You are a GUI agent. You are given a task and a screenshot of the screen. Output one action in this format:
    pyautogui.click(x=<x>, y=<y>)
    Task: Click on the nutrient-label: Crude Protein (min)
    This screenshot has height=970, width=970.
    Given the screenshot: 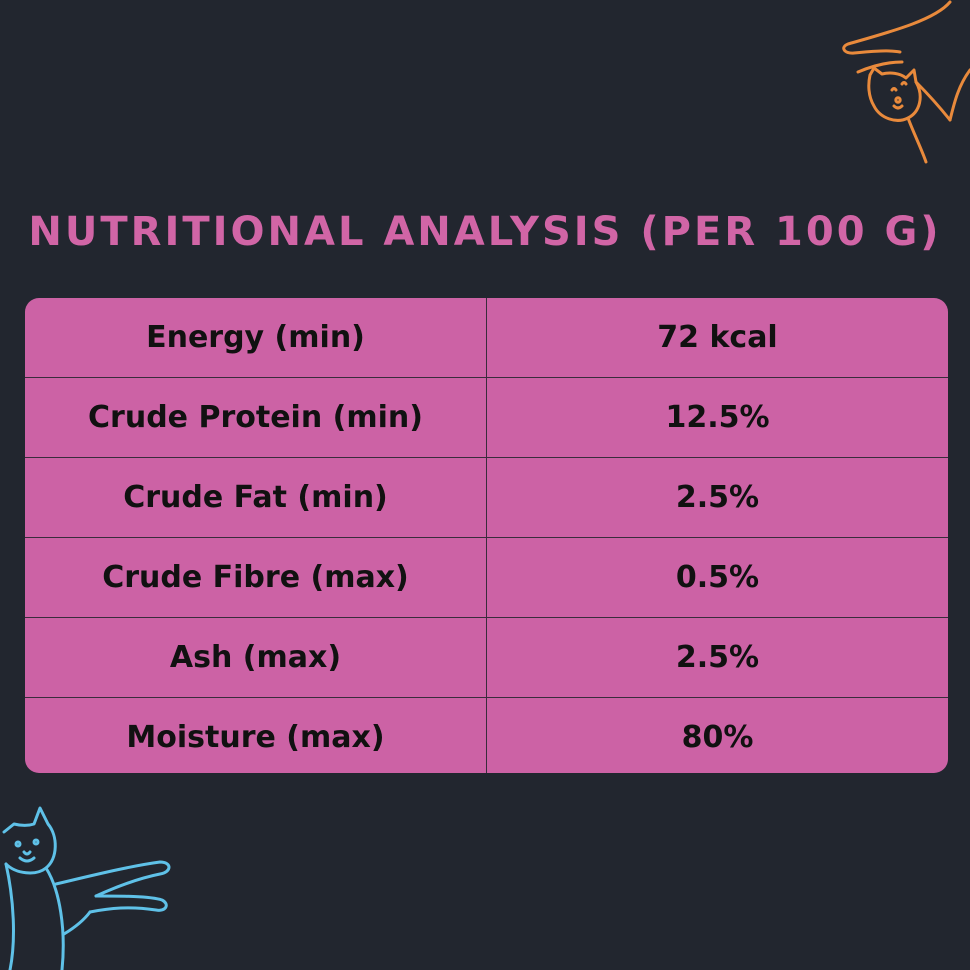 What is the action you would take?
    pyautogui.click(x=256, y=417)
    